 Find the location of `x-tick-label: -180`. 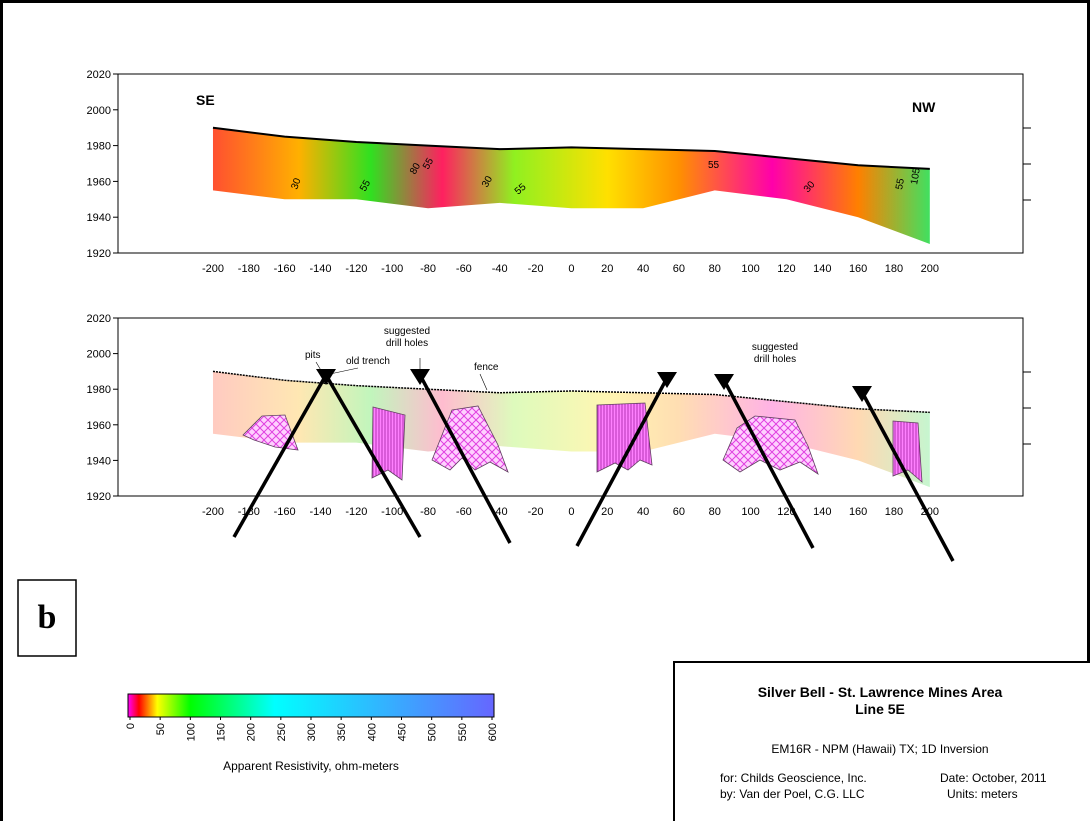

x-tick-label: -180 is located at coordinates (249, 269).